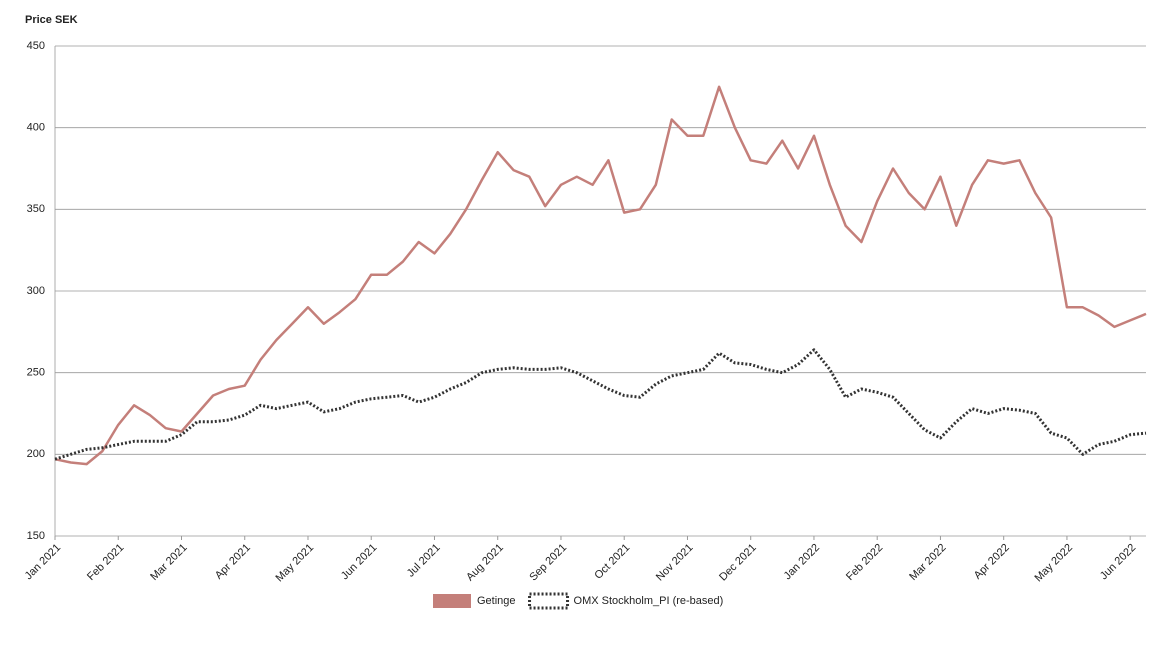 Image resolution: width=1166 pixels, height=651 pixels. I want to click on legend-label: OMX Stockholm_PI (re-based), so click(649, 601).